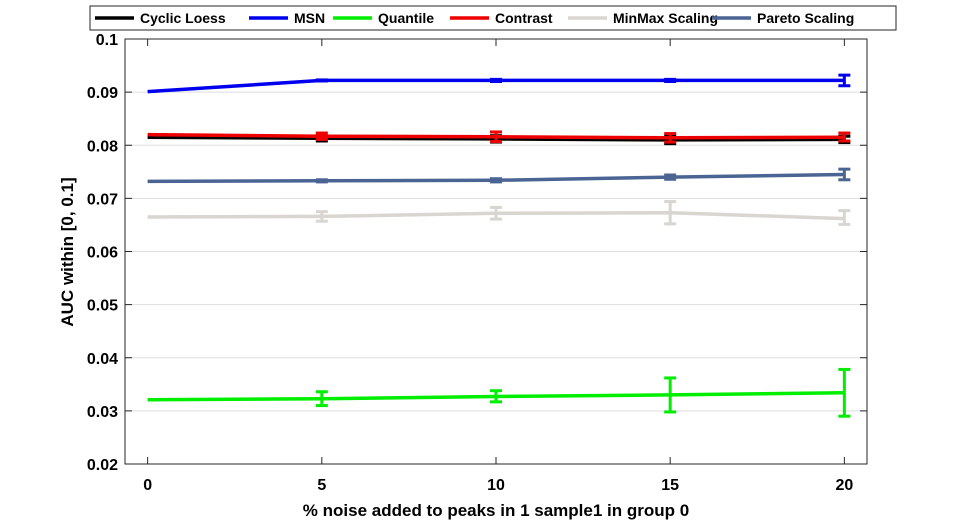  What do you see at coordinates (102, 306) in the screenshot?
I see `y-tick-label: 0.05` at bounding box center [102, 306].